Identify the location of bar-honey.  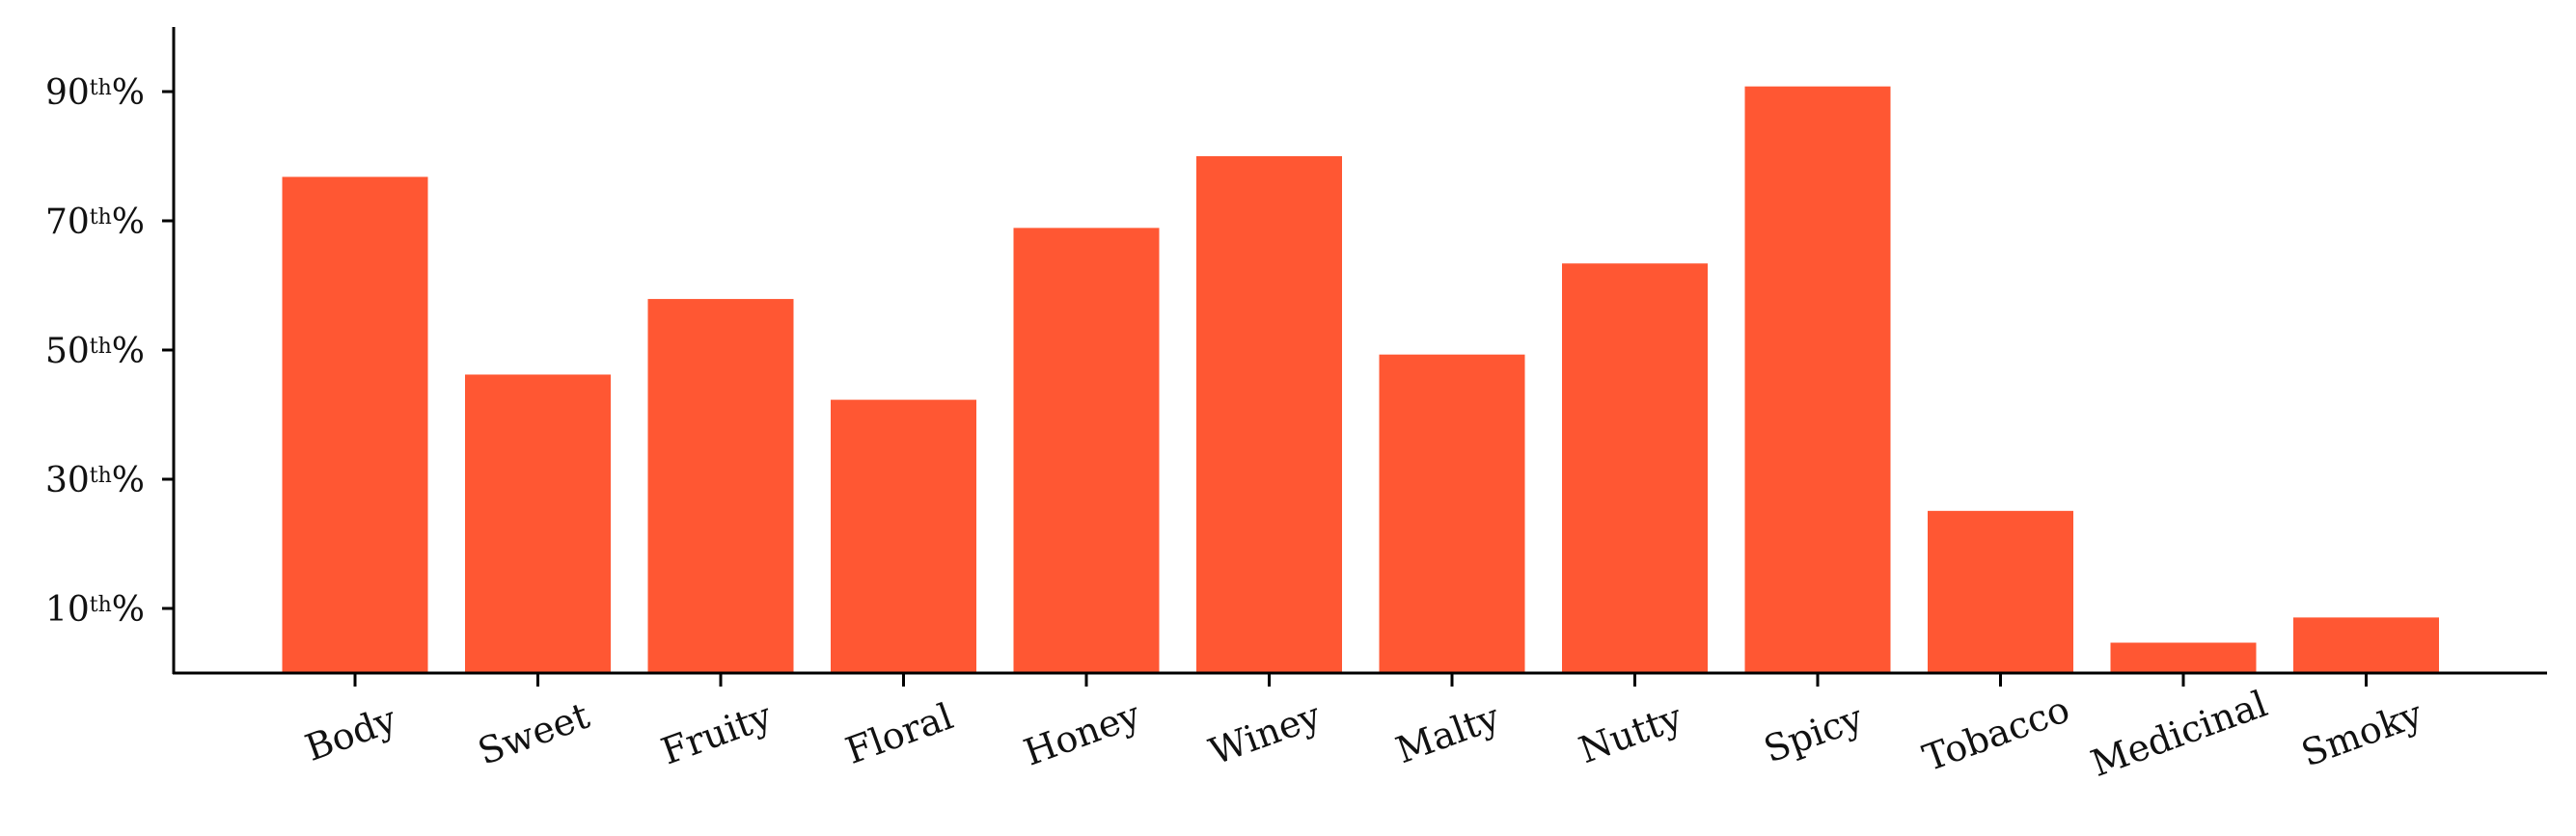
(1087, 450).